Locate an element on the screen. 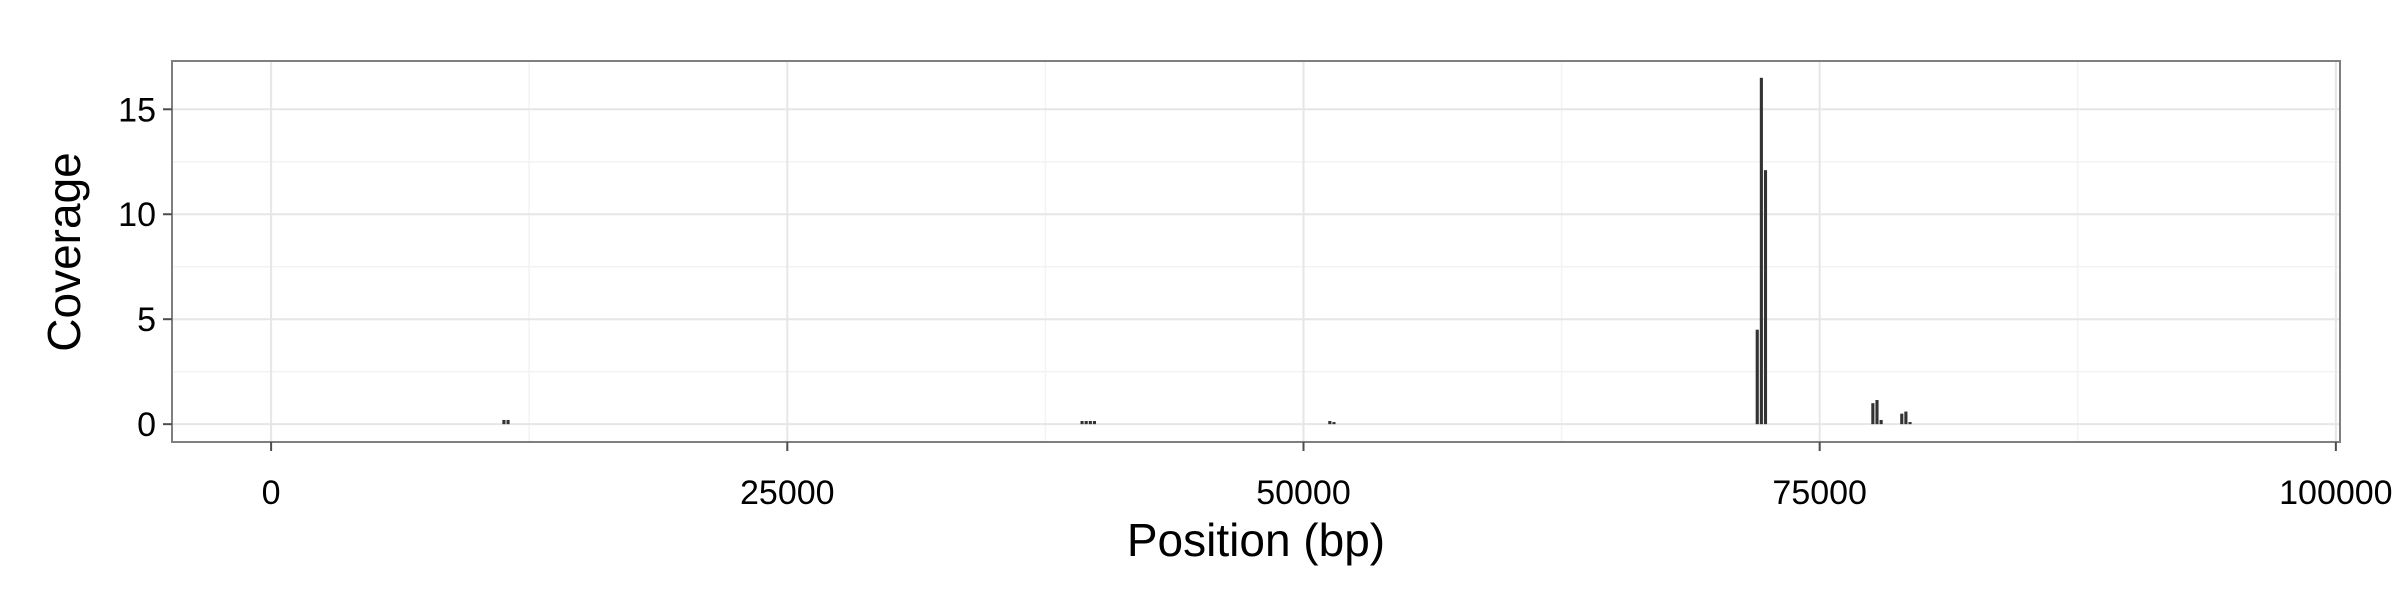 The image size is (2400, 600). x-tick-label: 75000 is located at coordinates (1819, 493).